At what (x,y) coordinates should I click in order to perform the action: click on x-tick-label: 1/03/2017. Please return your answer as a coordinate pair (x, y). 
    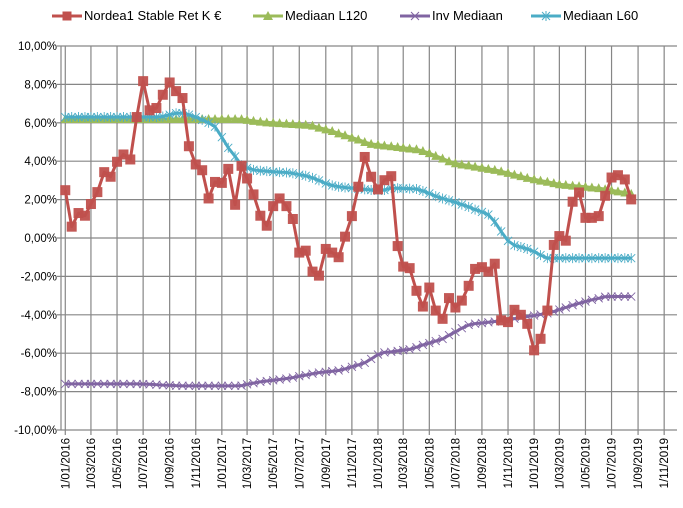
    Looking at the image, I should click on (248, 463).